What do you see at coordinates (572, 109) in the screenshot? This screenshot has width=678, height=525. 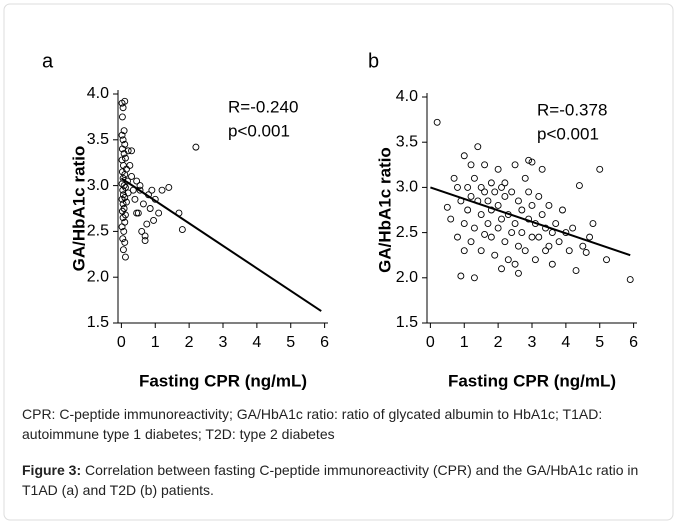 I see `annotation: R=-0.378` at bounding box center [572, 109].